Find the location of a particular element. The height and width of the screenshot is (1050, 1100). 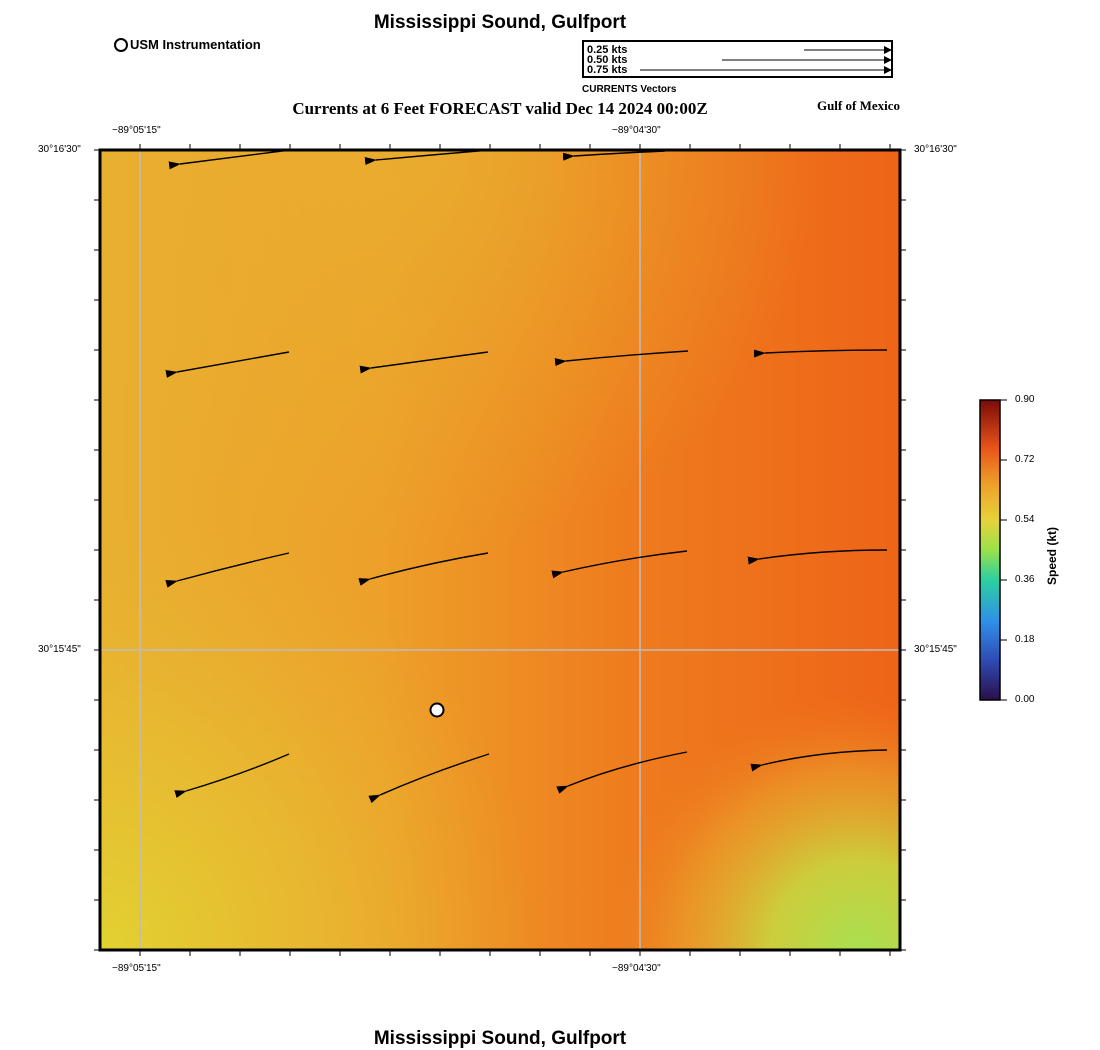

vector-legend-row: 0.50 kts is located at coordinates (607, 60).